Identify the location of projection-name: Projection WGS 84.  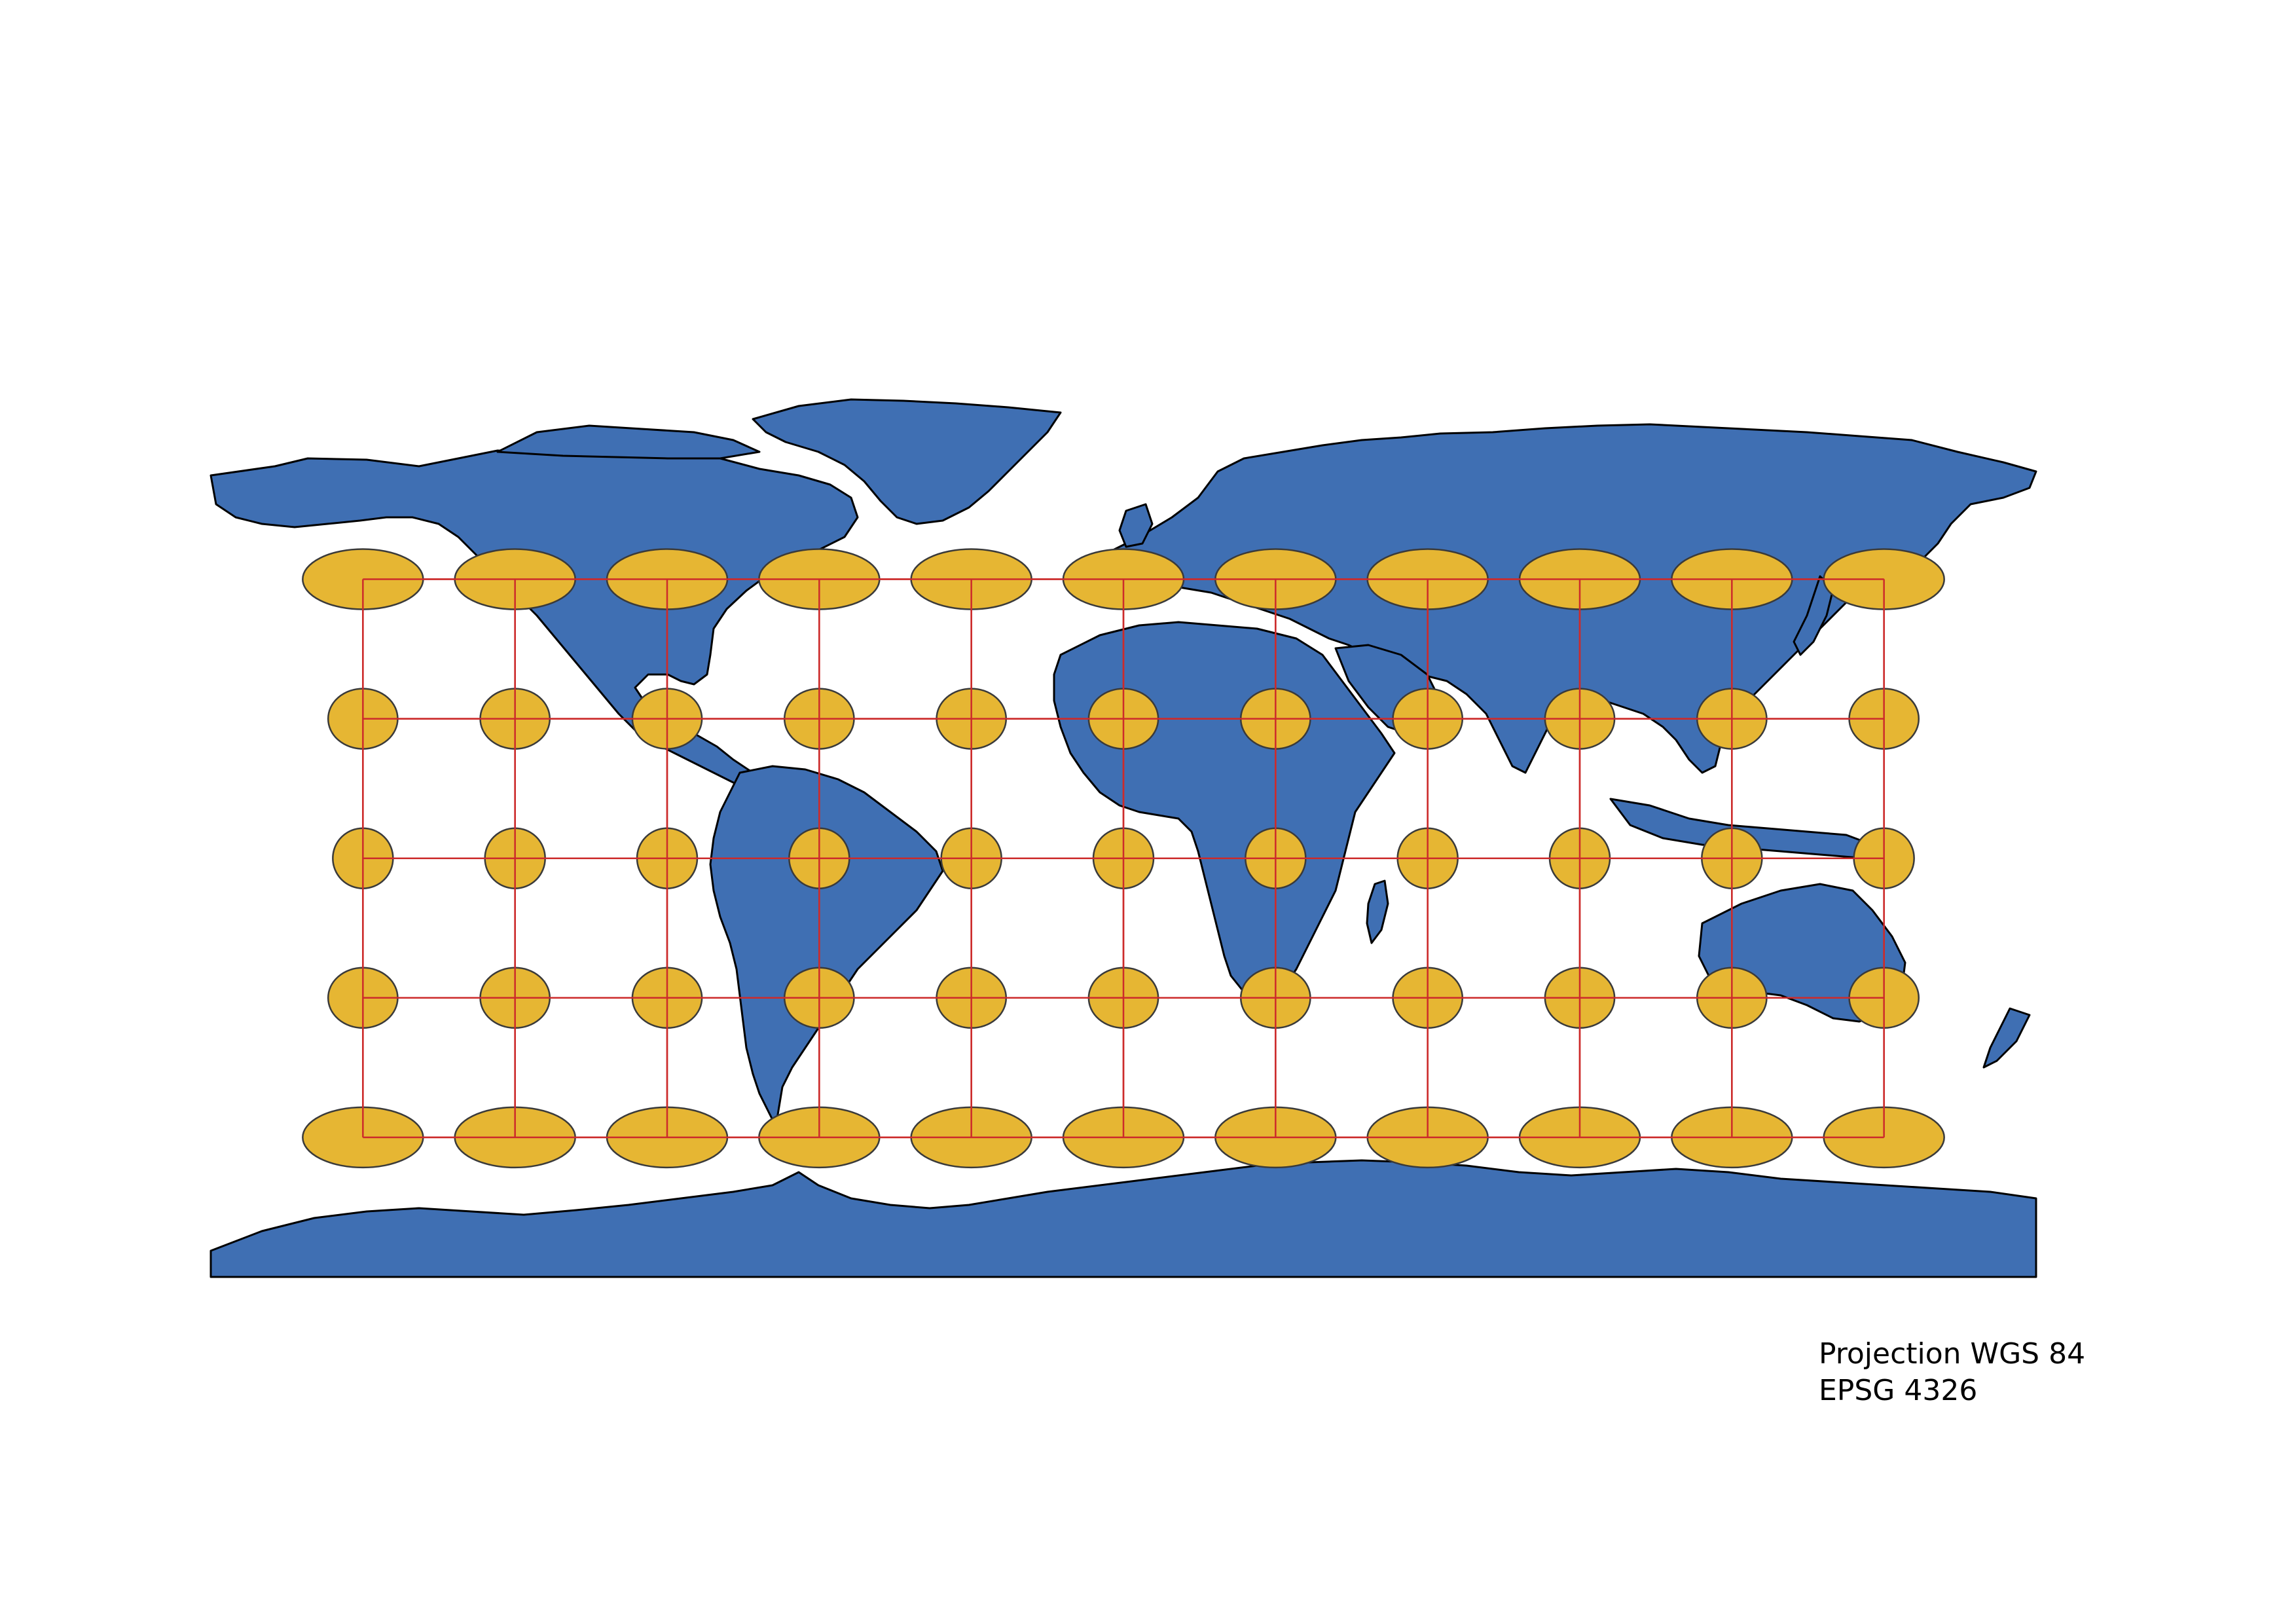
(1952, 1354).